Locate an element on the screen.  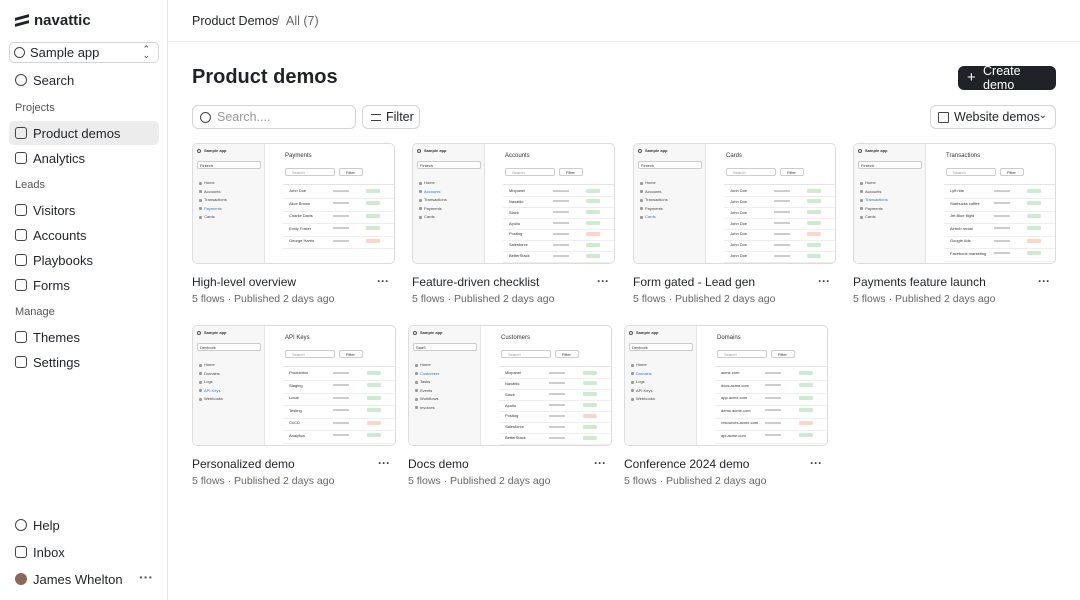
nav-item: Help is located at coordinates (84, 525).